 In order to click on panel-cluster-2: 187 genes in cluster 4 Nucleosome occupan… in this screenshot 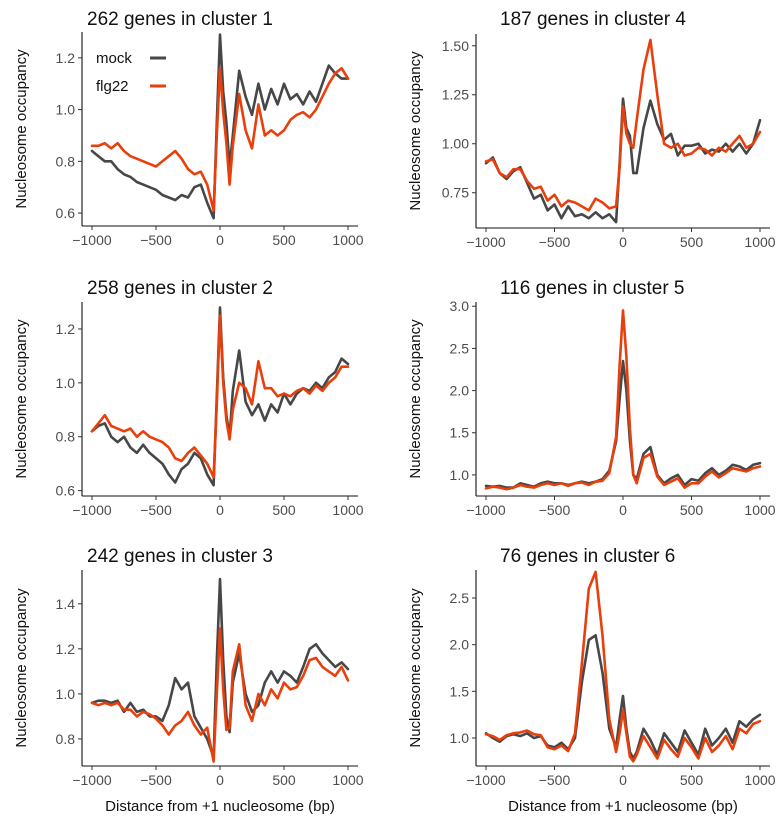, I will do `click(591, 129)`.